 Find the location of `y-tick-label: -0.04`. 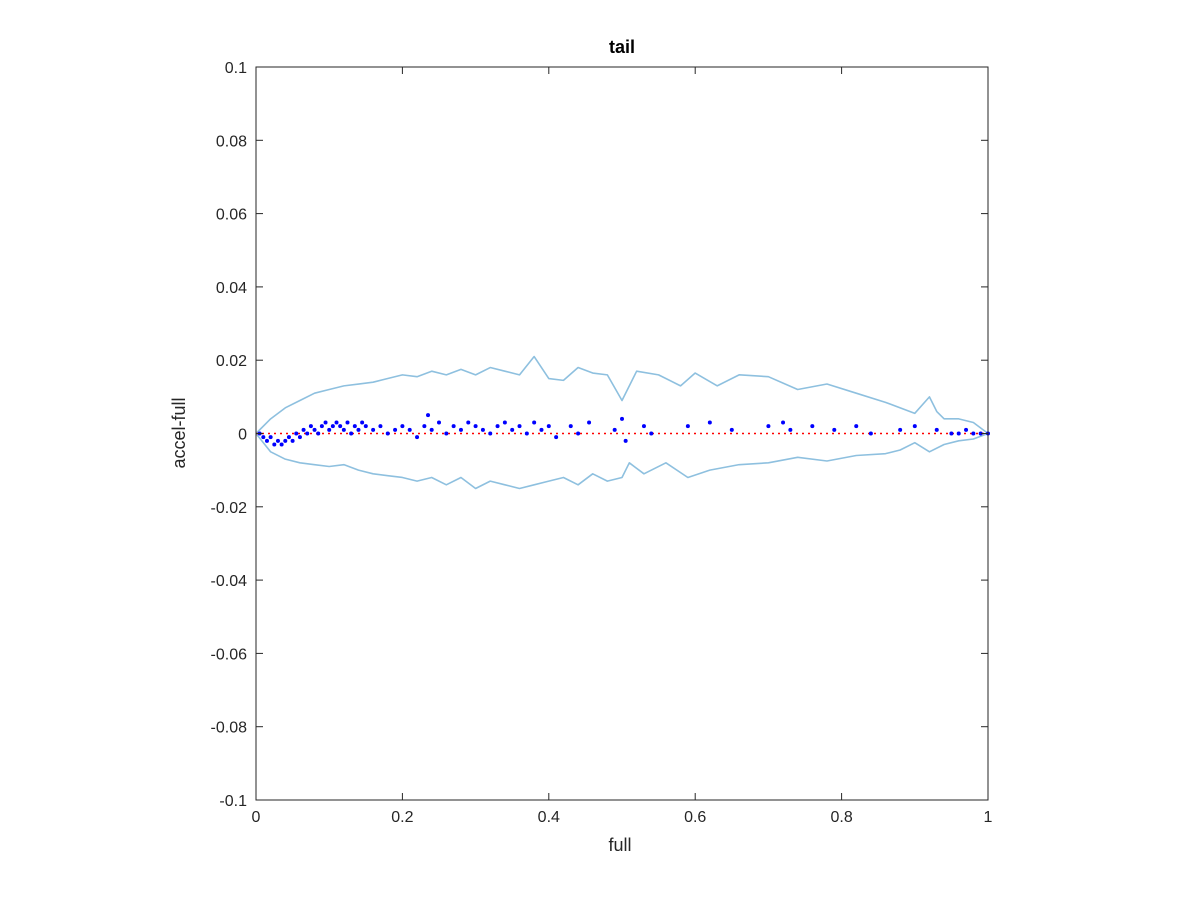

y-tick-label: -0.04 is located at coordinates (229, 581).